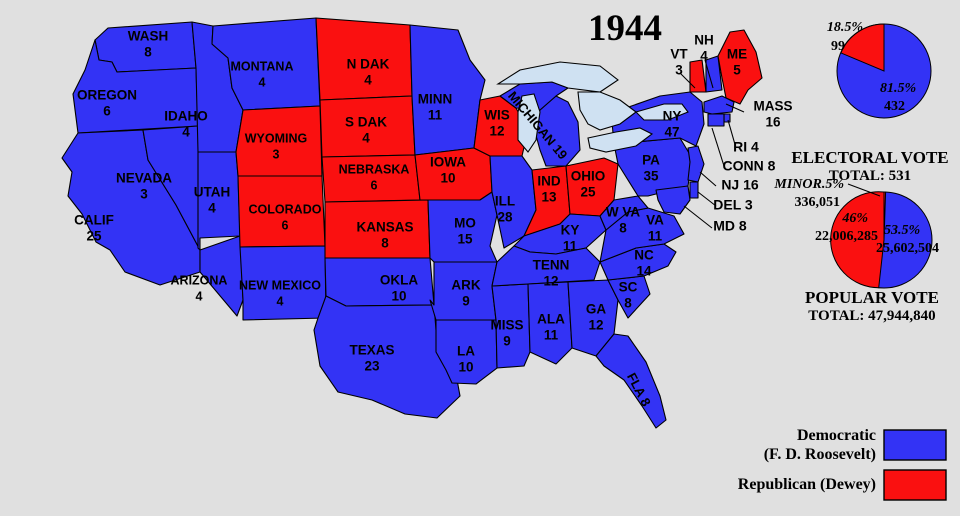 This screenshot has height=516, width=960. I want to click on state-label-votes-MO: 15, so click(465, 239).